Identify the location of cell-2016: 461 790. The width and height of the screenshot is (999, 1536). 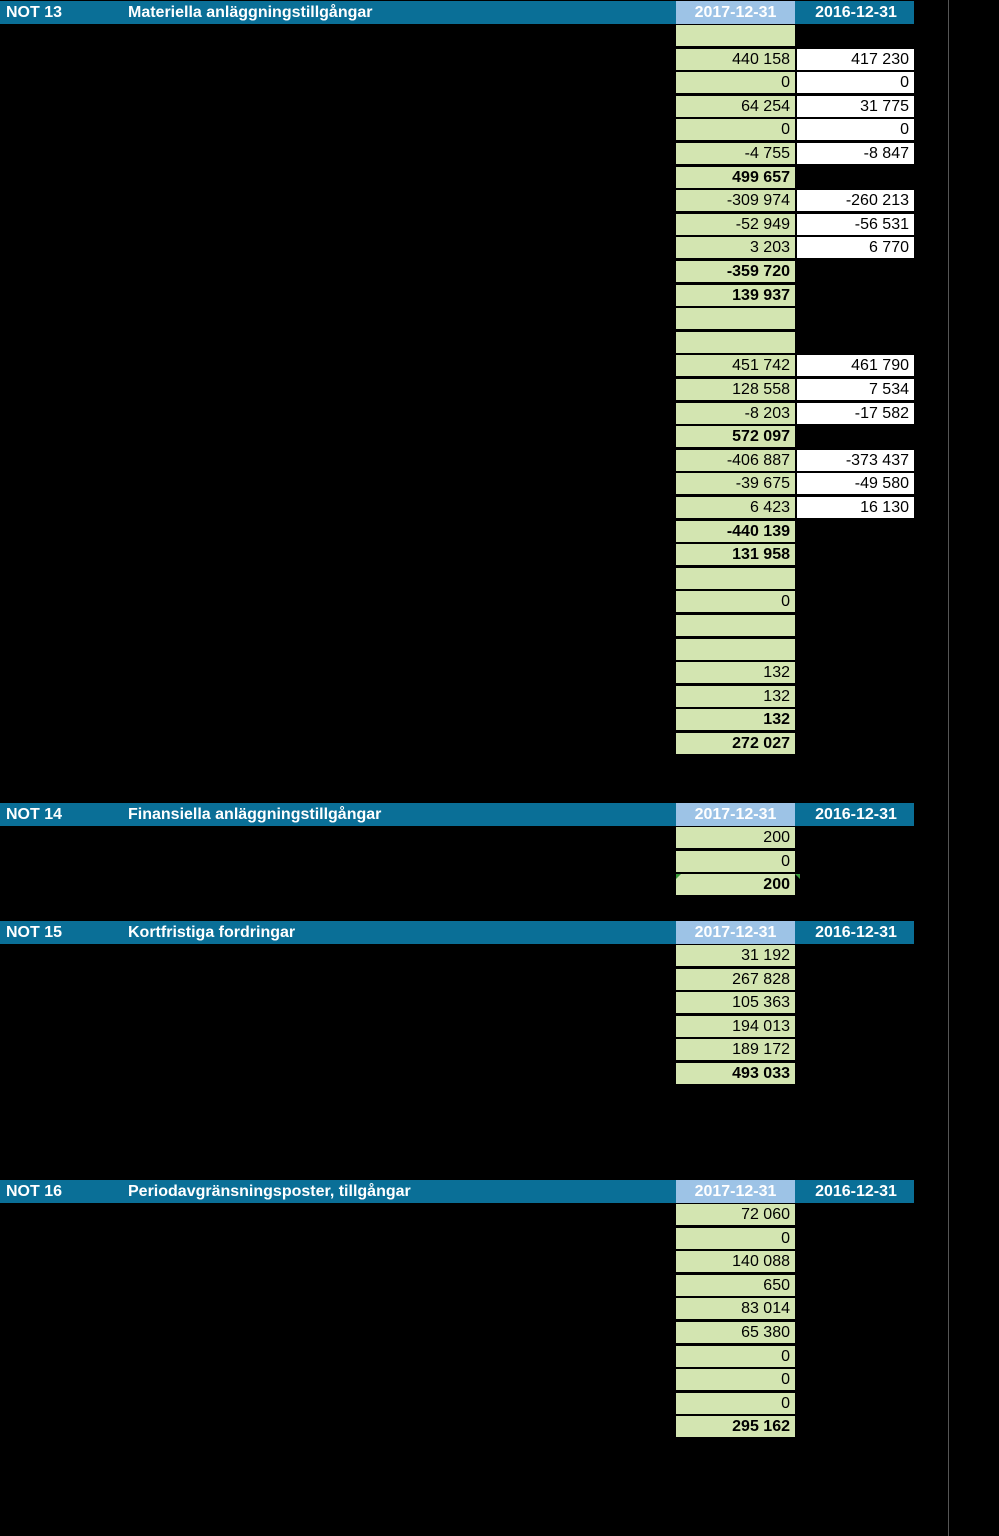
(855, 366).